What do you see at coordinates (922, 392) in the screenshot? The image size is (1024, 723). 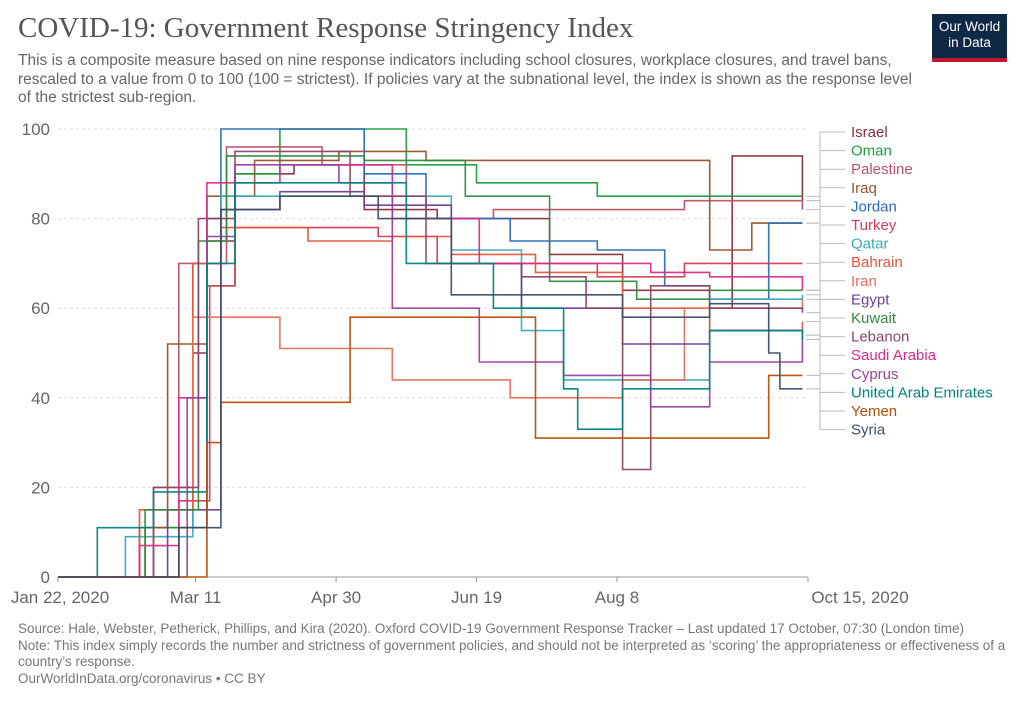 I see `legend-label-united-arab-emirates: United Arab Emirates` at bounding box center [922, 392].